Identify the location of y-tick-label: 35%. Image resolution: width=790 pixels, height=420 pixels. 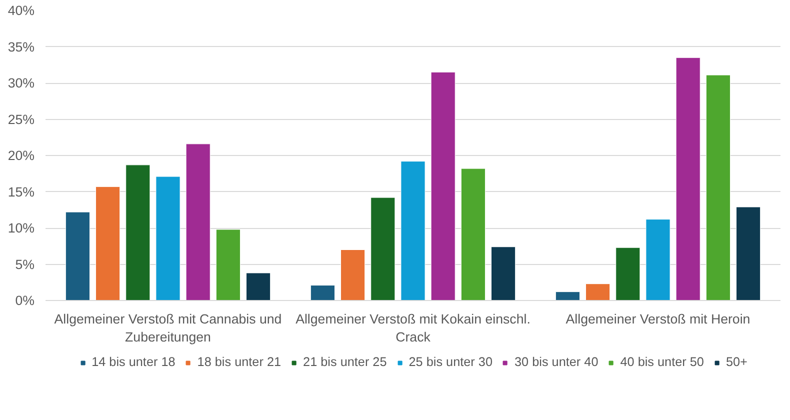
(21, 46).